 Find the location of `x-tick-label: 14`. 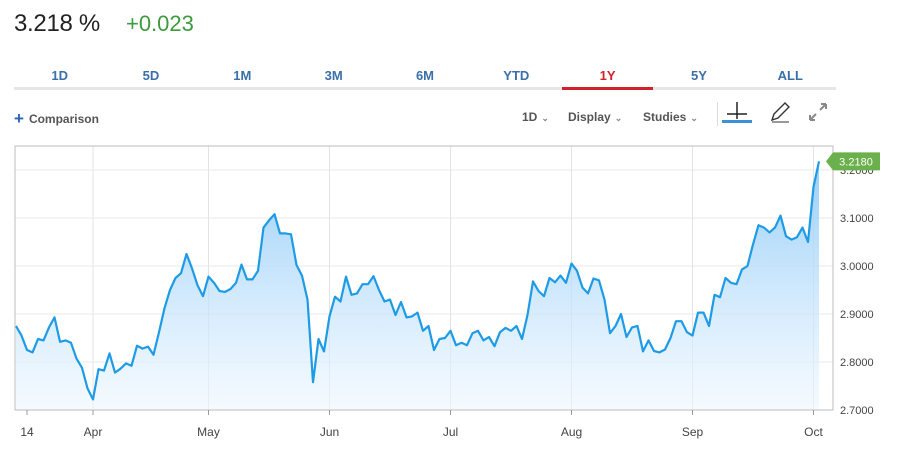

x-tick-label: 14 is located at coordinates (27, 432).